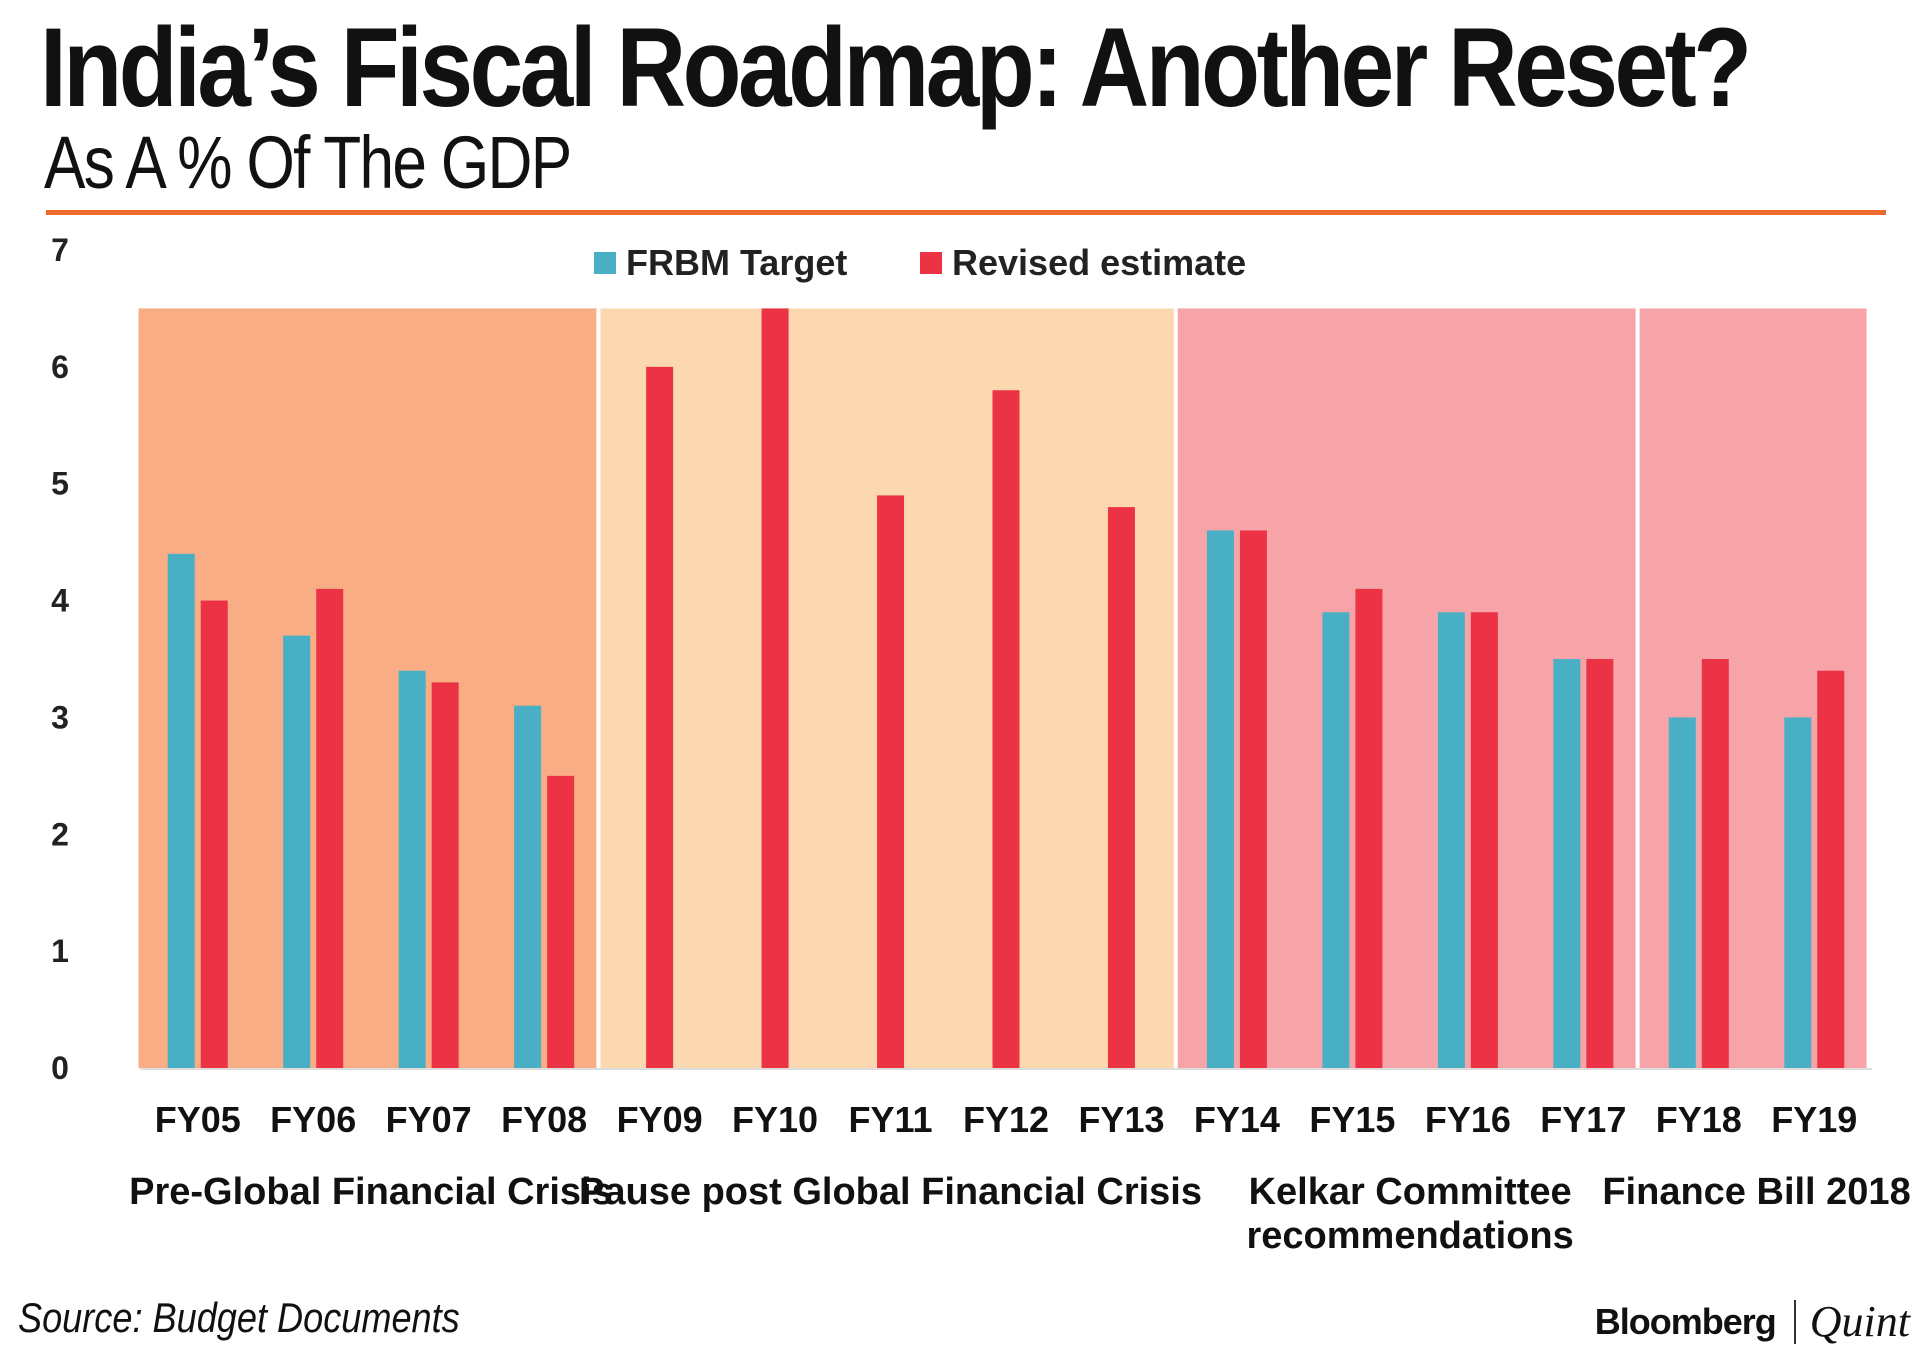 The height and width of the screenshot is (1349, 1920). What do you see at coordinates (1451, 840) in the screenshot?
I see `bar-frbm-fy16` at bounding box center [1451, 840].